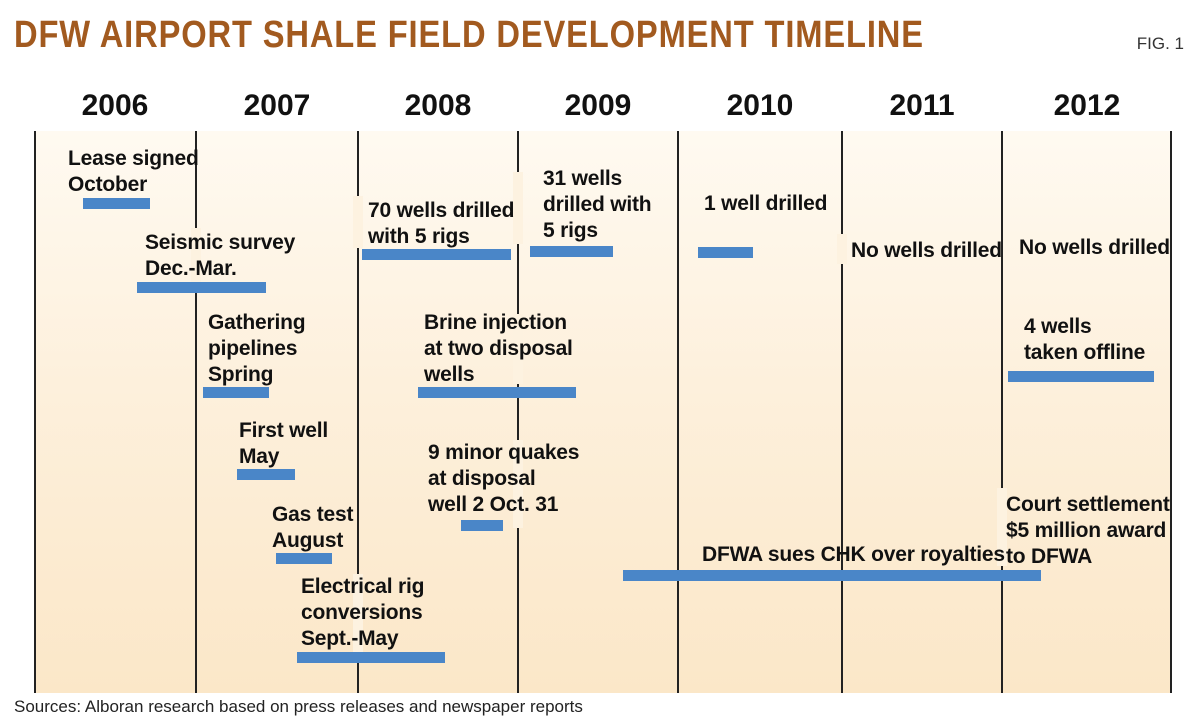  What do you see at coordinates (766, 203) in the screenshot?
I see `event-label-well-1: 1 well drilled` at bounding box center [766, 203].